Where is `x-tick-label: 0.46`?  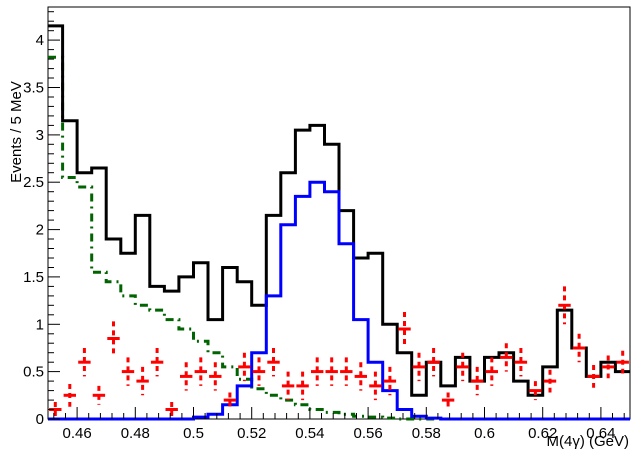
x-tick-label: 0.46 is located at coordinates (76, 433).